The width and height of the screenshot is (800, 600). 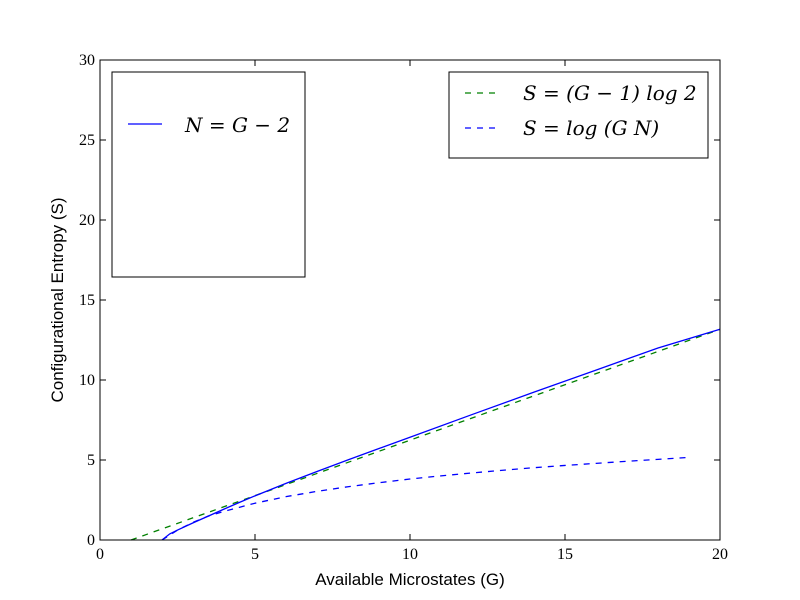 I want to click on y-tick-label: 0, so click(x=91, y=540).